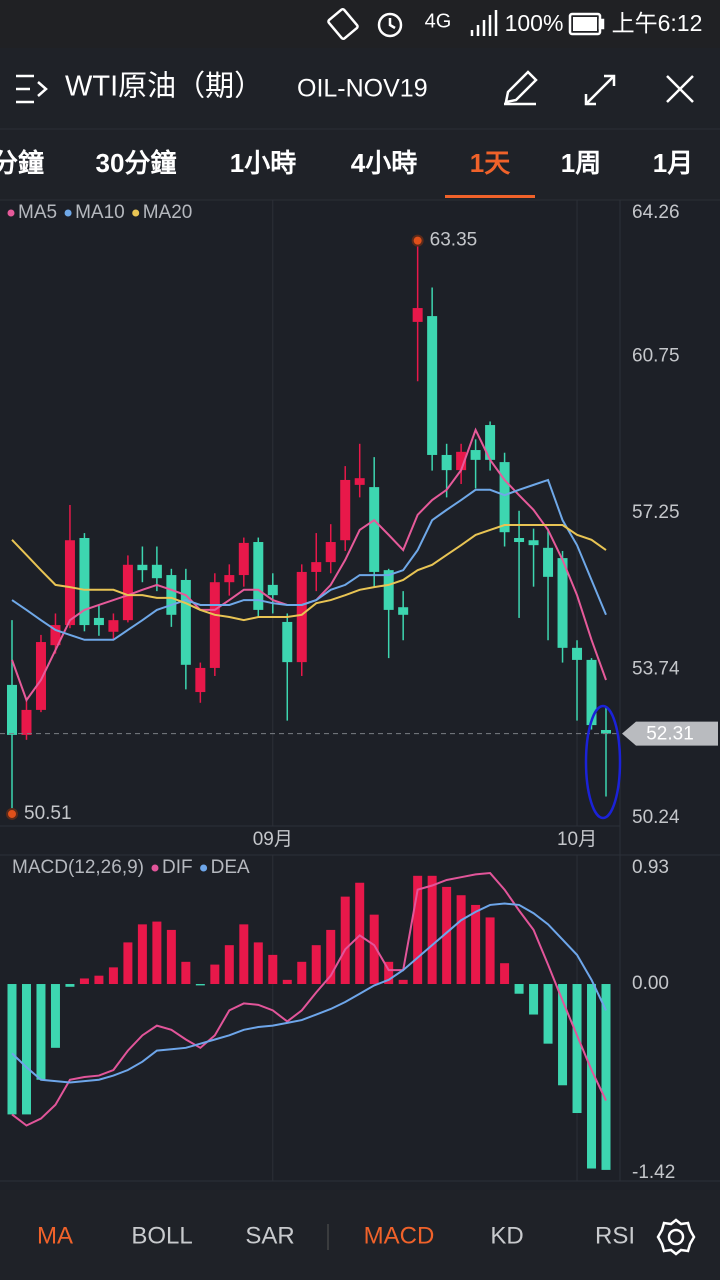 Image resolution: width=720 pixels, height=1280 pixels. I want to click on period-tab: 4小時, so click(384, 163).